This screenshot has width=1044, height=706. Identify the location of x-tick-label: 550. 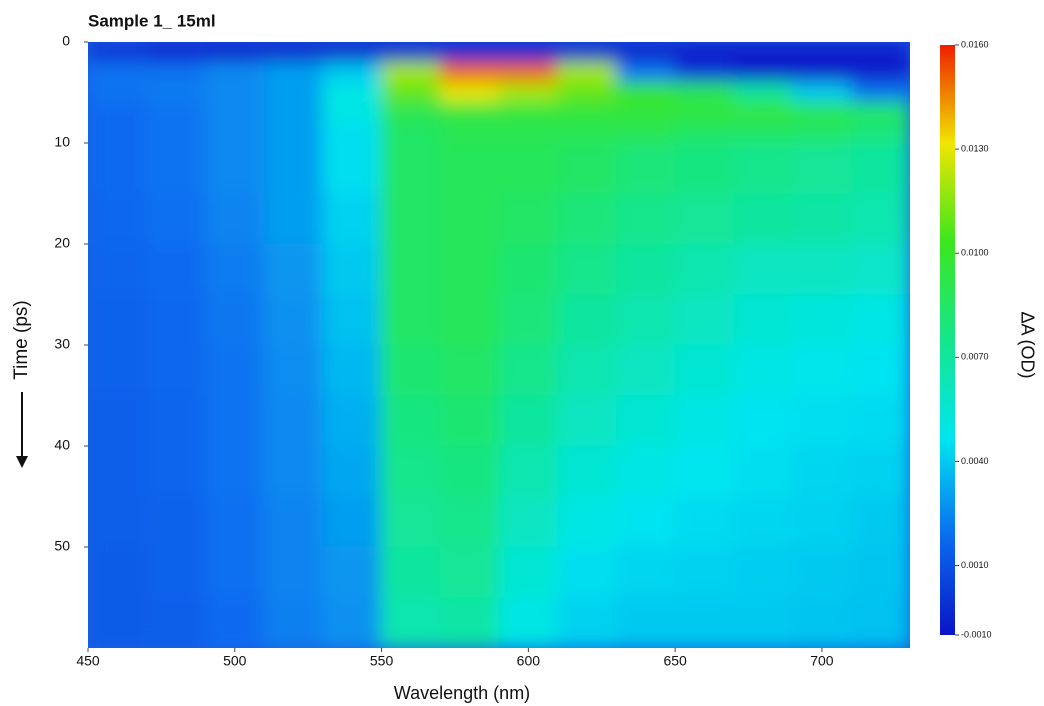
(382, 661).